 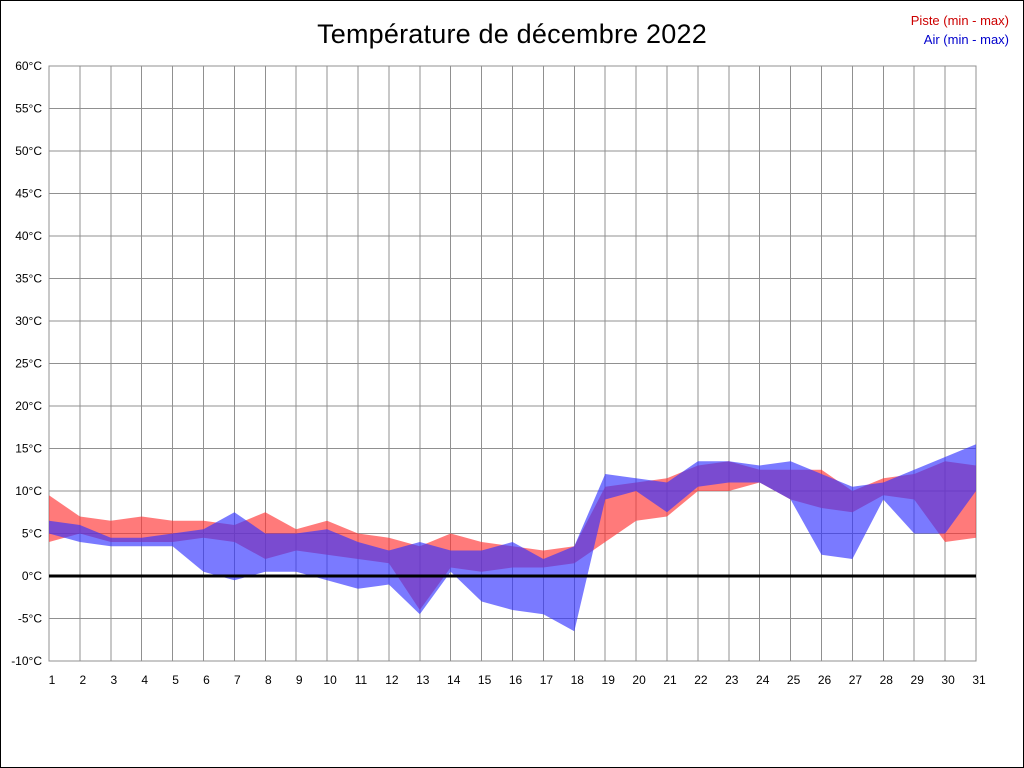 I want to click on y-tick-label: 60°C, so click(x=28, y=66).